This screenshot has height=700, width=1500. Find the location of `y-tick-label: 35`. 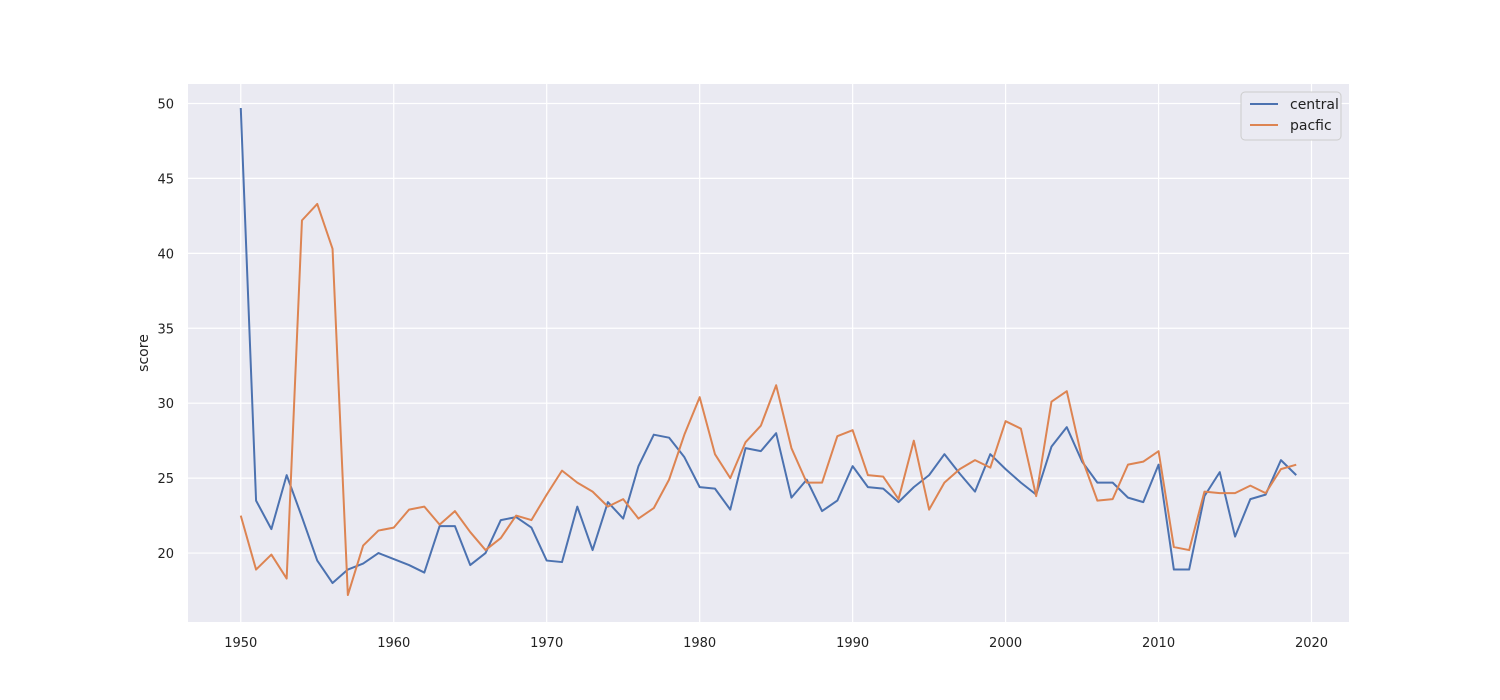

y-tick-label: 35 is located at coordinates (165, 329).